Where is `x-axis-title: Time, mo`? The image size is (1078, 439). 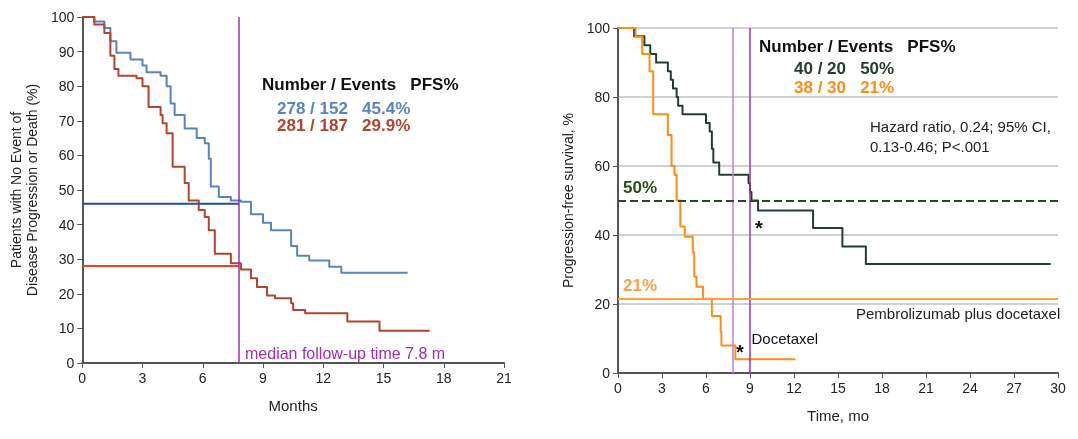
x-axis-title: Time, mo is located at coordinates (838, 415).